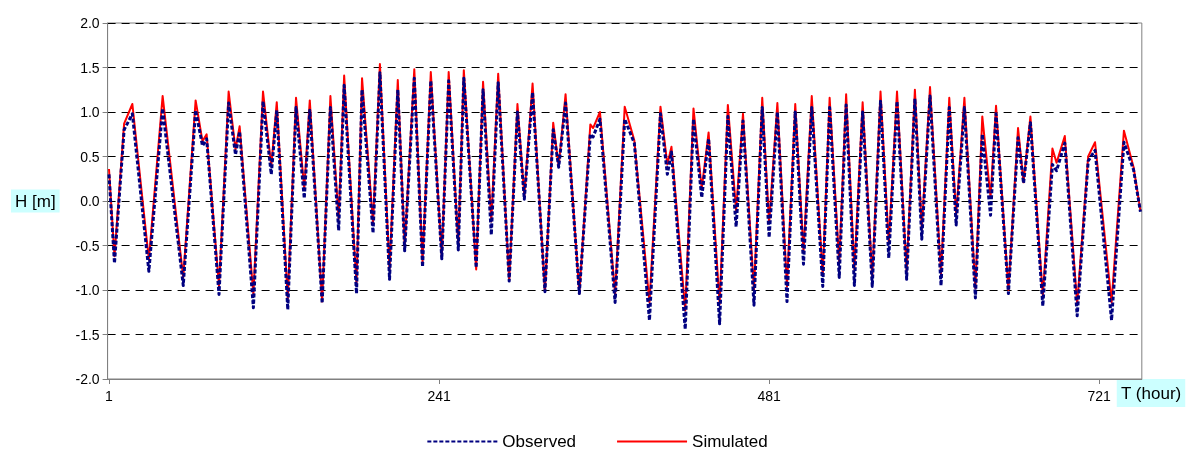 This screenshot has width=1194, height=475. I want to click on legend-label: Simulated, so click(730, 441).